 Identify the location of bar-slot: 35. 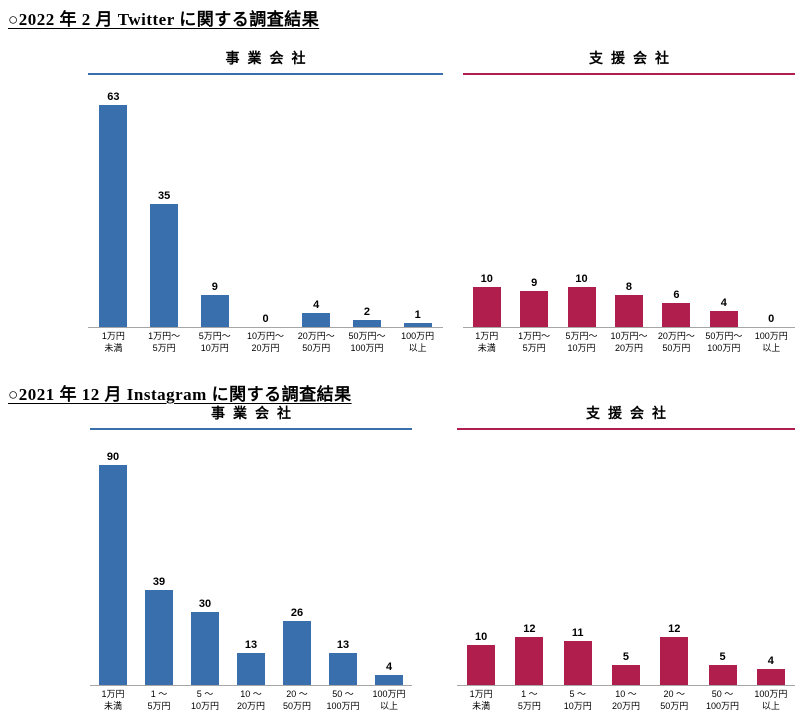
(164, 258).